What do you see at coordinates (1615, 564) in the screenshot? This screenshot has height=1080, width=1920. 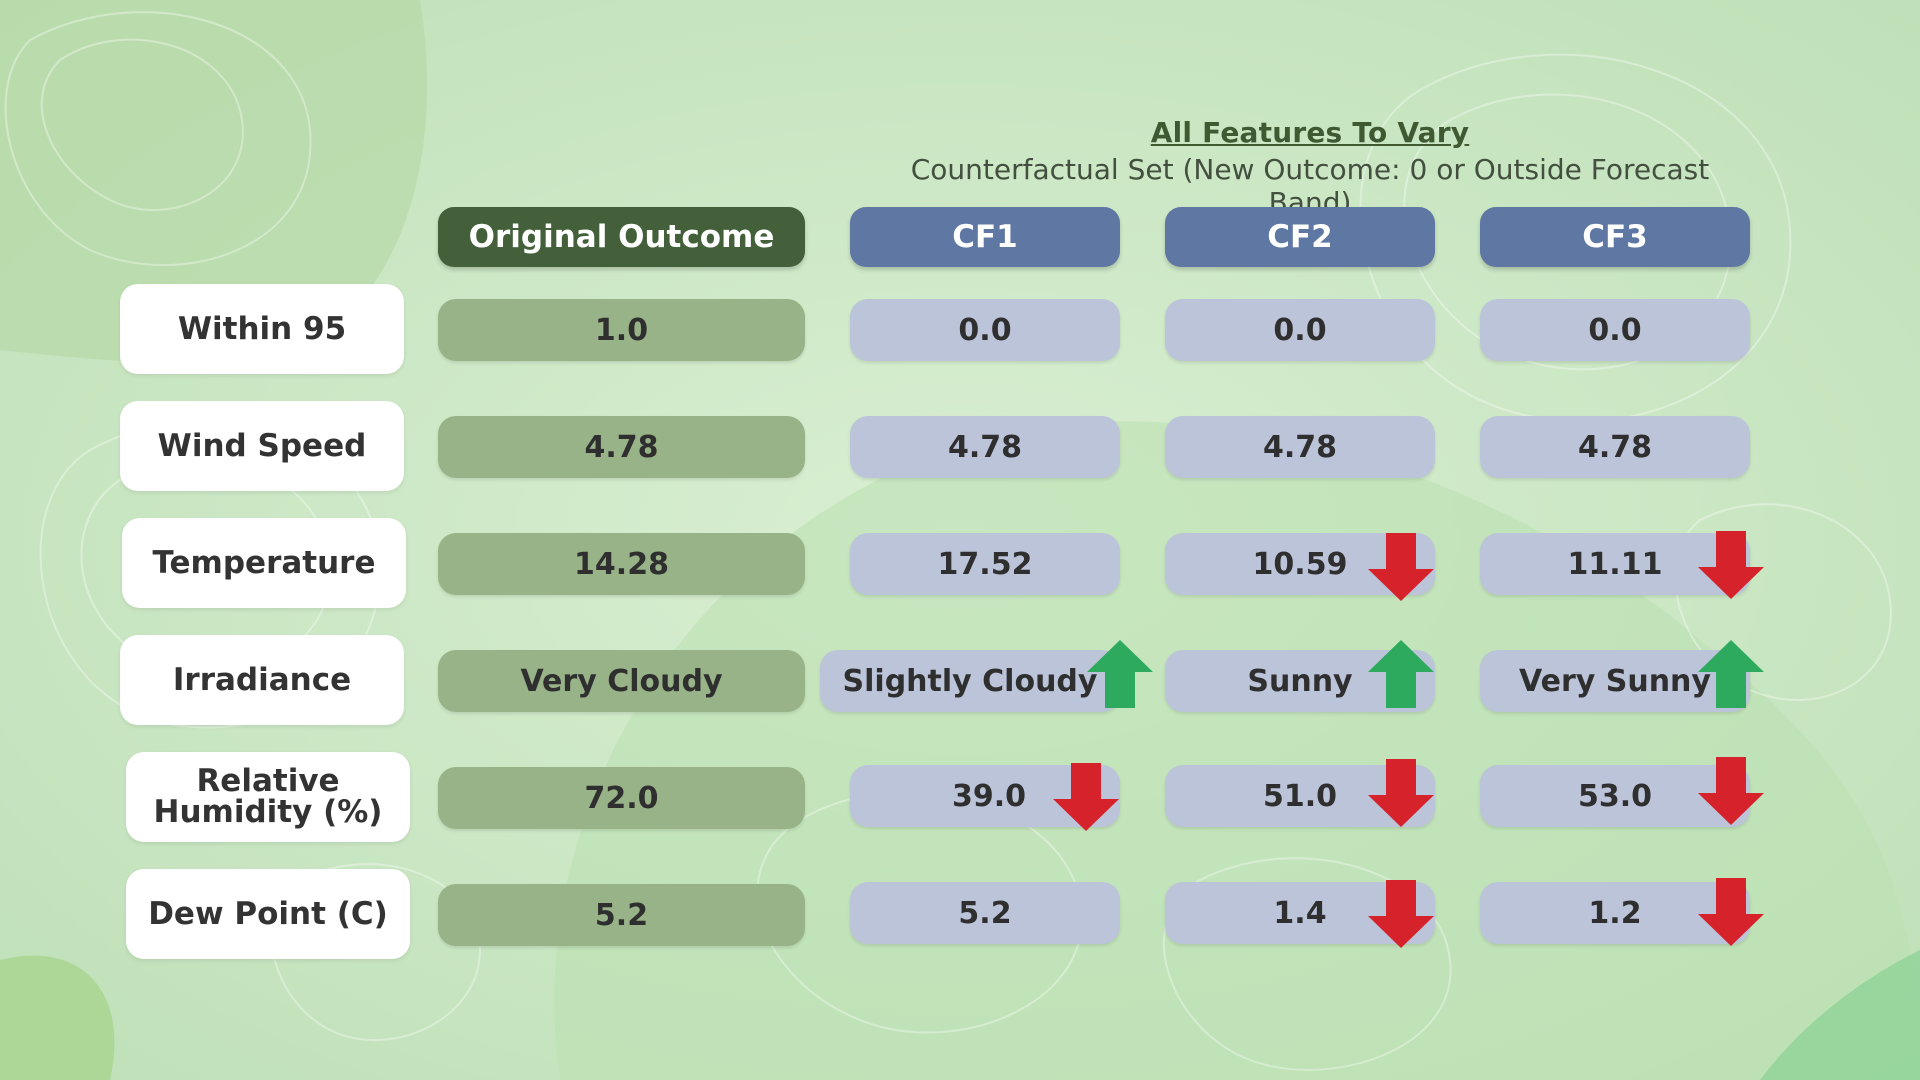 I see `cell-temperature-cf3: 11.11` at bounding box center [1615, 564].